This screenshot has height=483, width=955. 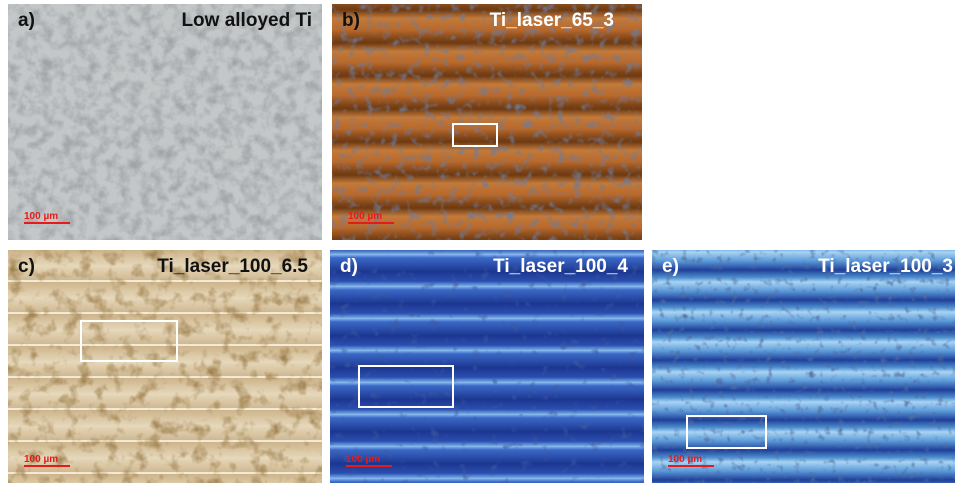 What do you see at coordinates (475, 135) in the screenshot?
I see `region-of-interest-box-b` at bounding box center [475, 135].